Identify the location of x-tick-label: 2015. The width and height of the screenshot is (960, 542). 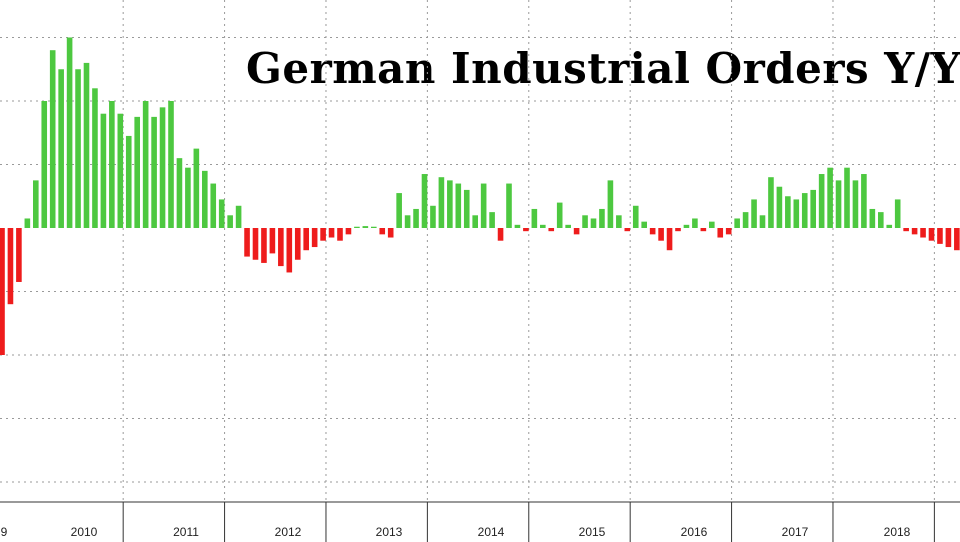
(592, 532).